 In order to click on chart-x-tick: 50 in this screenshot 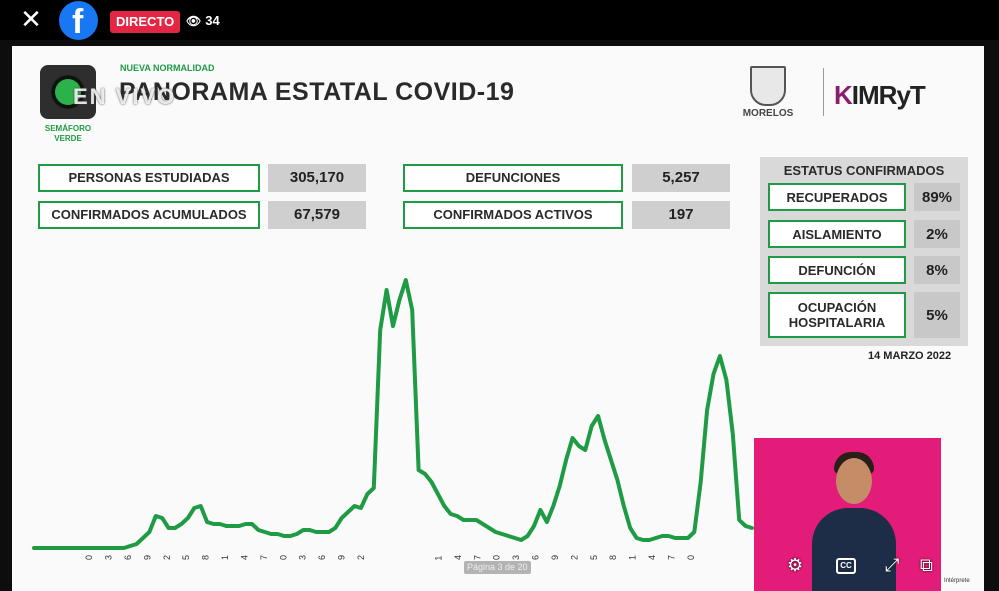, I will do `click(691, 557)`.